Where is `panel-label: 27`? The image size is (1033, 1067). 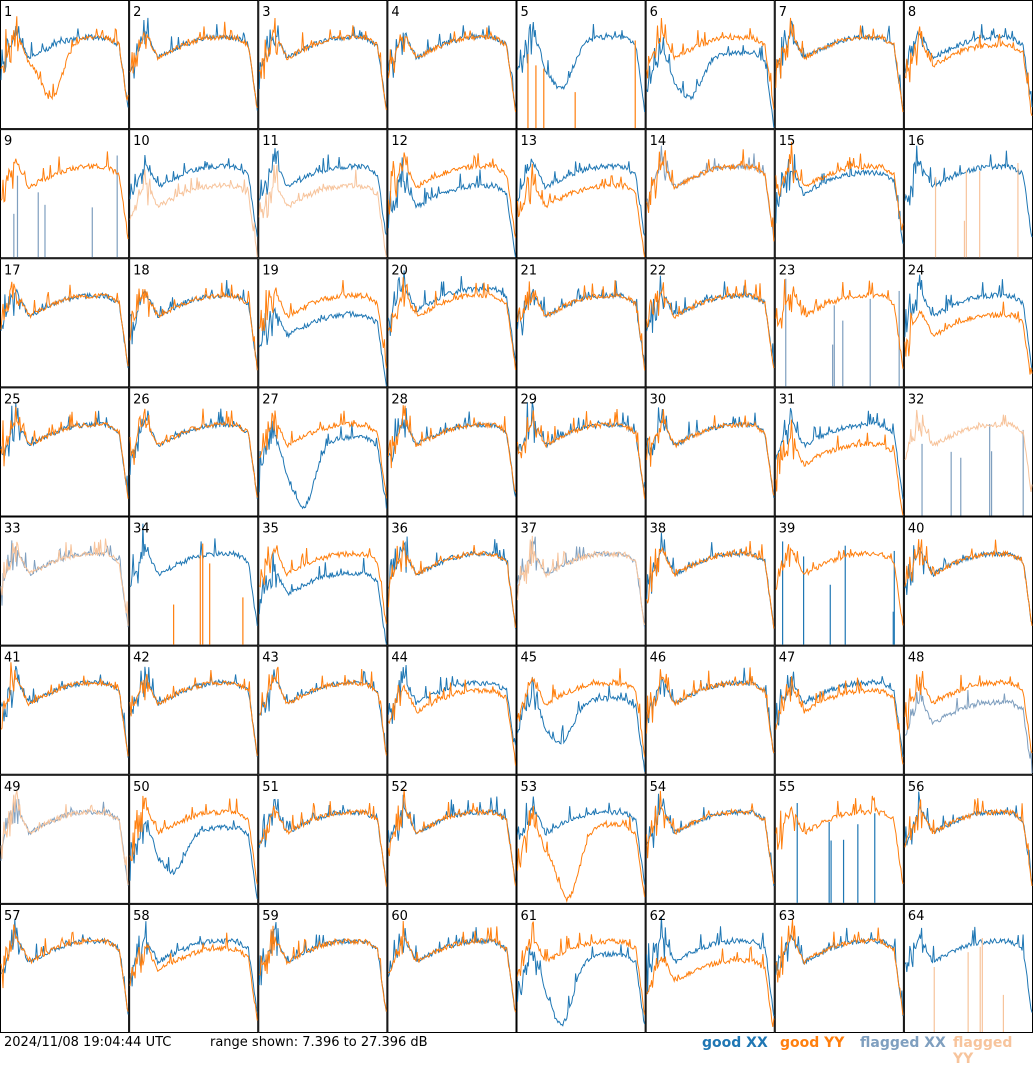 panel-label: 27 is located at coordinates (270, 399).